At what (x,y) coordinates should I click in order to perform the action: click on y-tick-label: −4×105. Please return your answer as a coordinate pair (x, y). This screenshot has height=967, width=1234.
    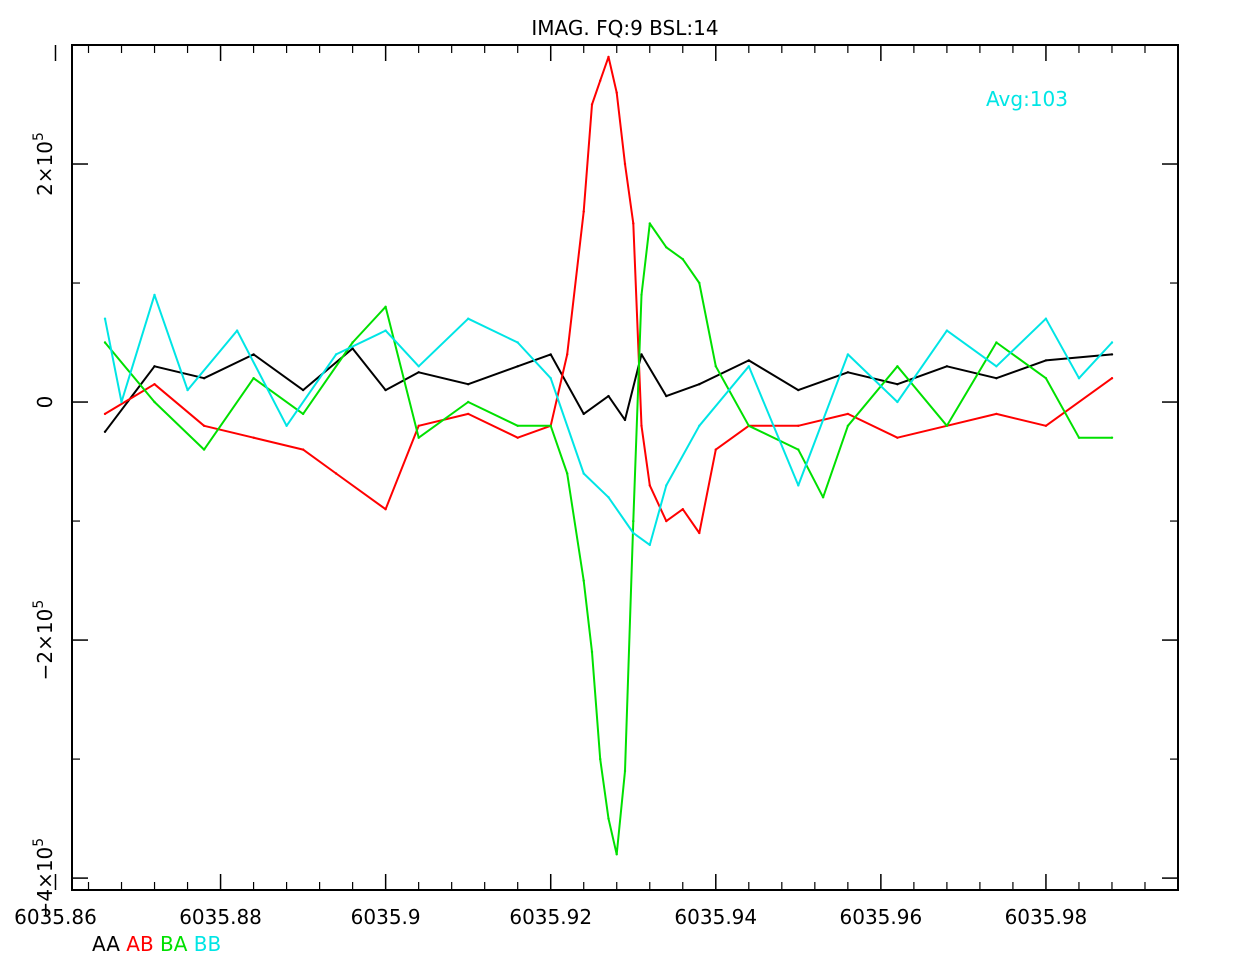
    Looking at the image, I should click on (44, 878).